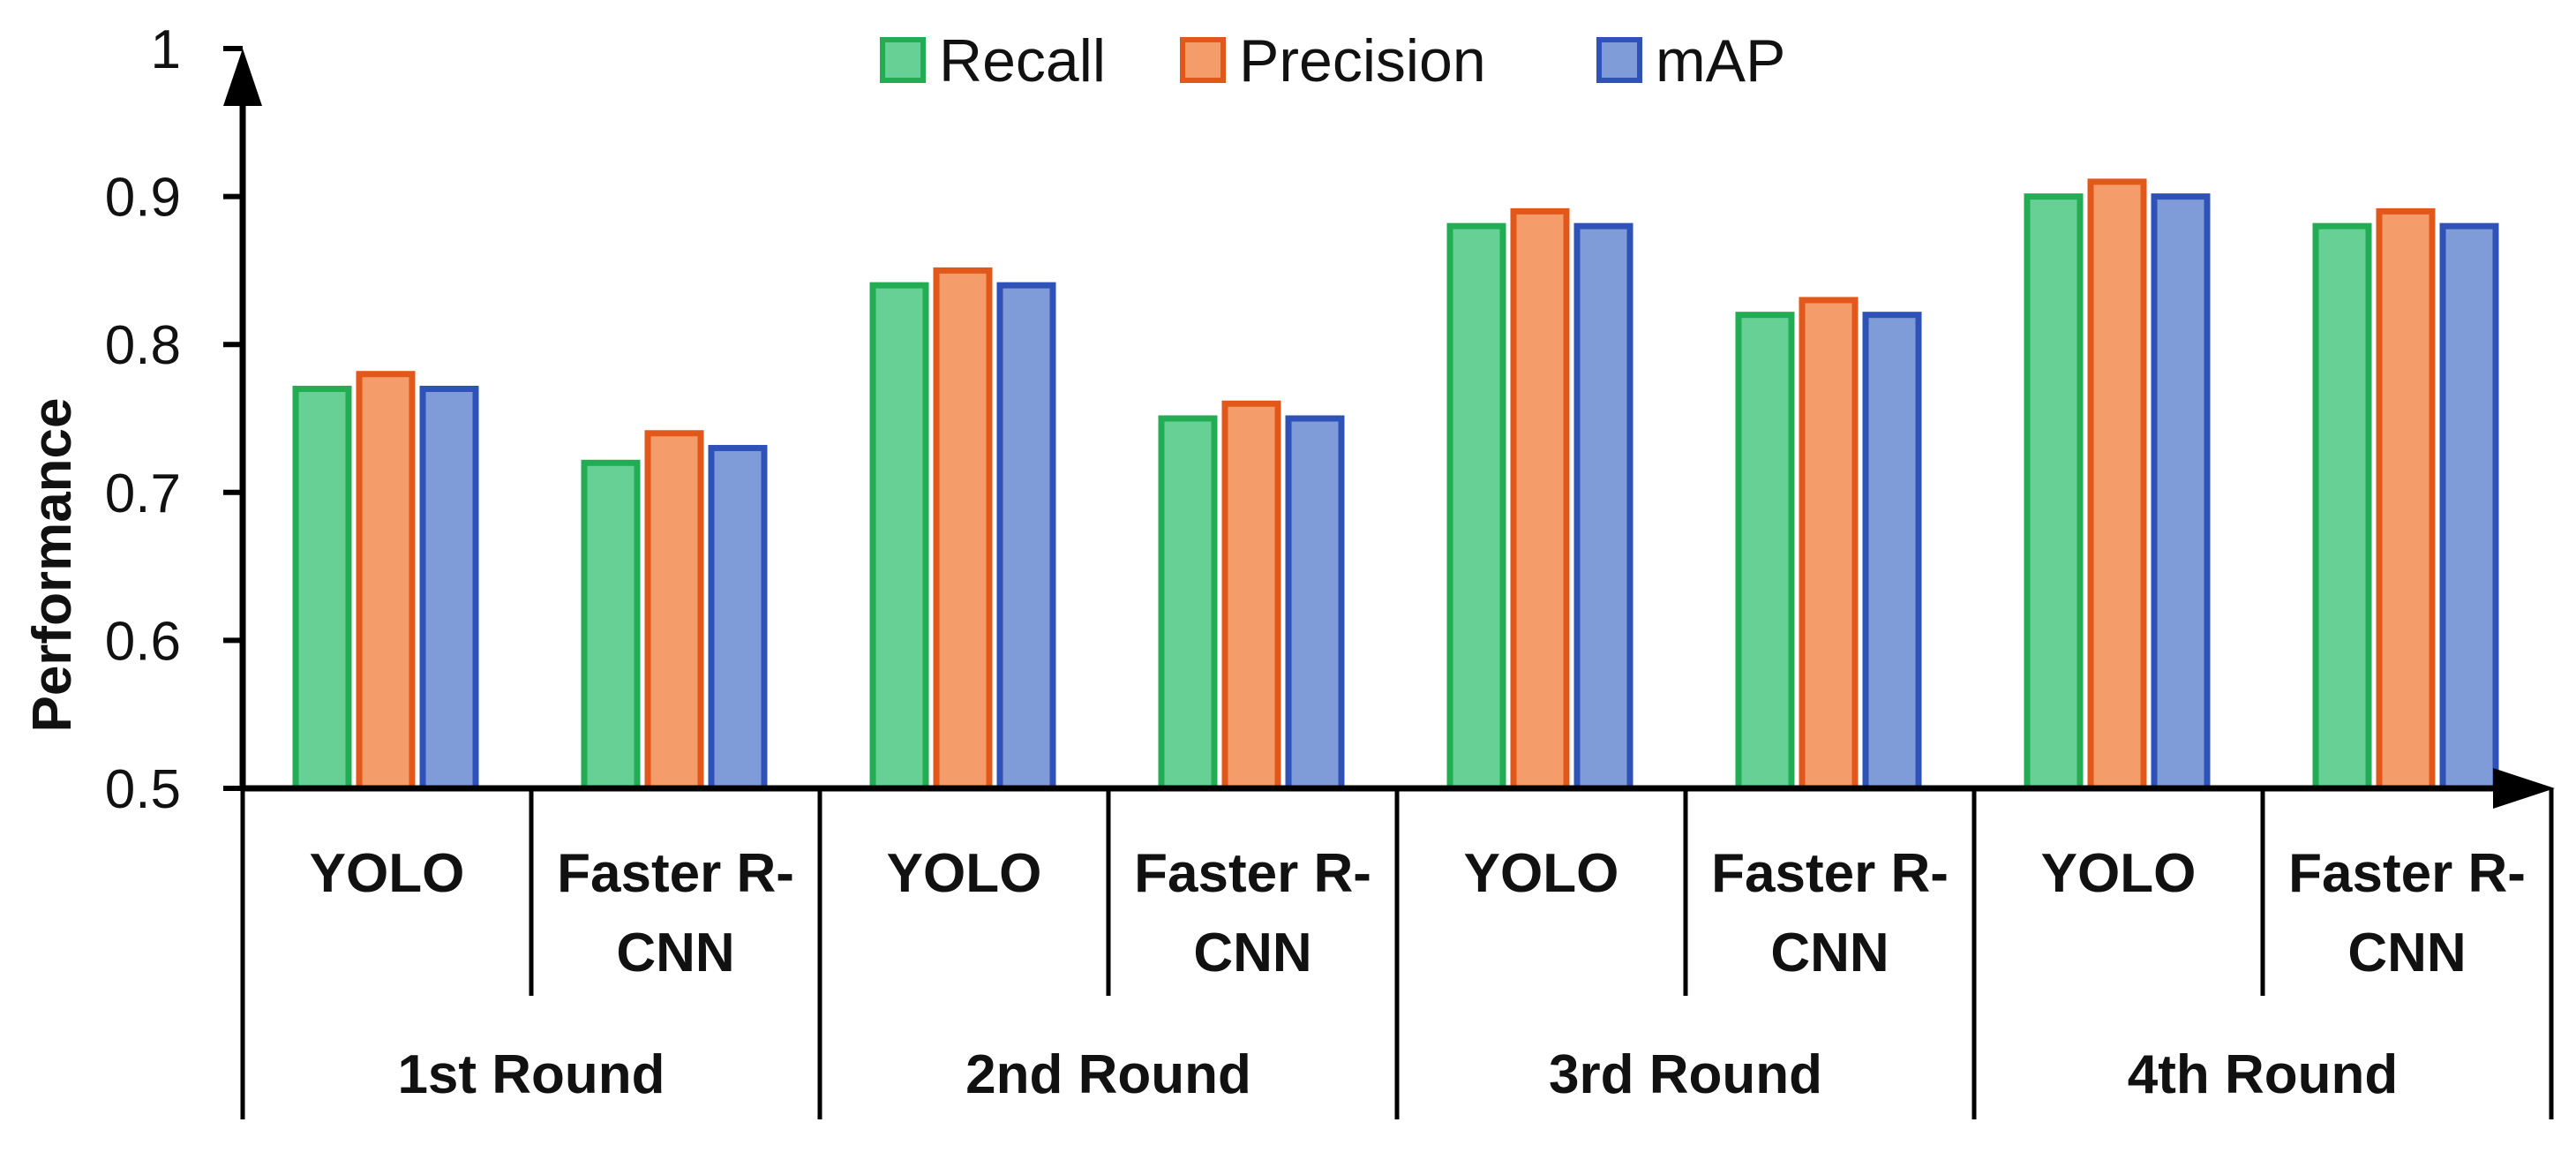 Image resolution: width=2576 pixels, height=1160 pixels. I want to click on legend-swatch-map, so click(1619, 60).